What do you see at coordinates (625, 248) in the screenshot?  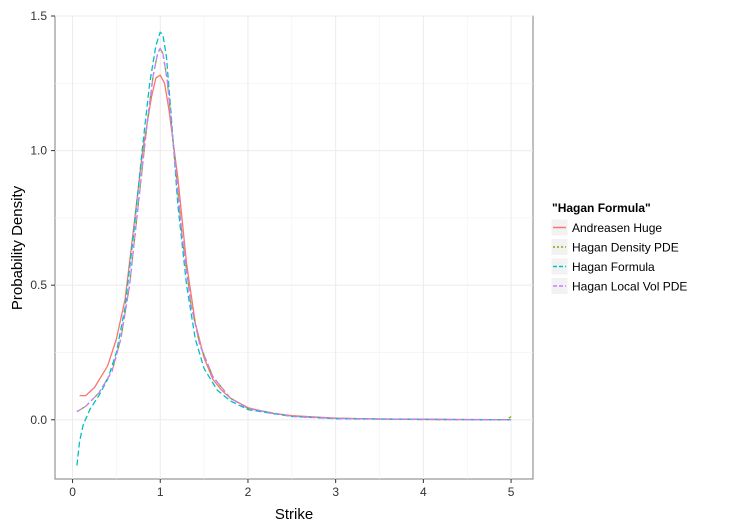 I see `legend-label: Hagan Density PDE` at bounding box center [625, 248].